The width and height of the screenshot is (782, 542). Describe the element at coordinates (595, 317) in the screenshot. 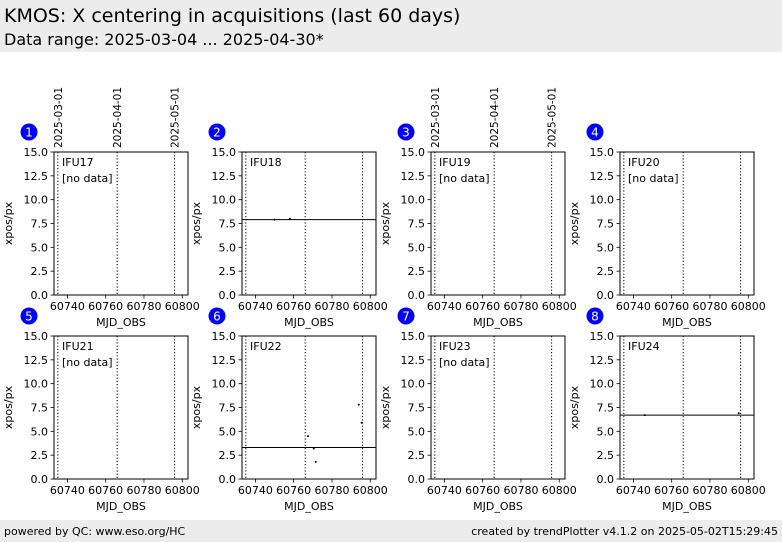

I see `panel-number: 8` at that location.